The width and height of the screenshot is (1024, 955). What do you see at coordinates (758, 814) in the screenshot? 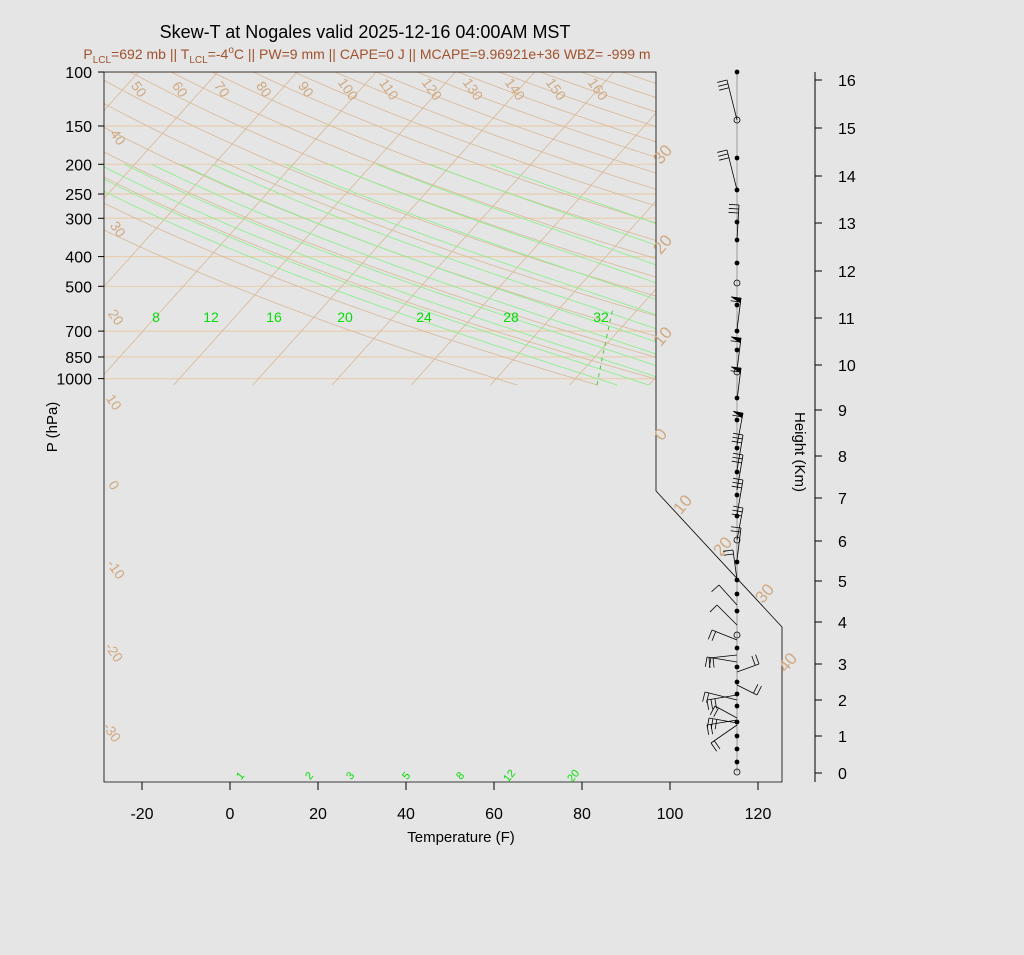
I see `temperature-tick-label: 120` at bounding box center [758, 814].